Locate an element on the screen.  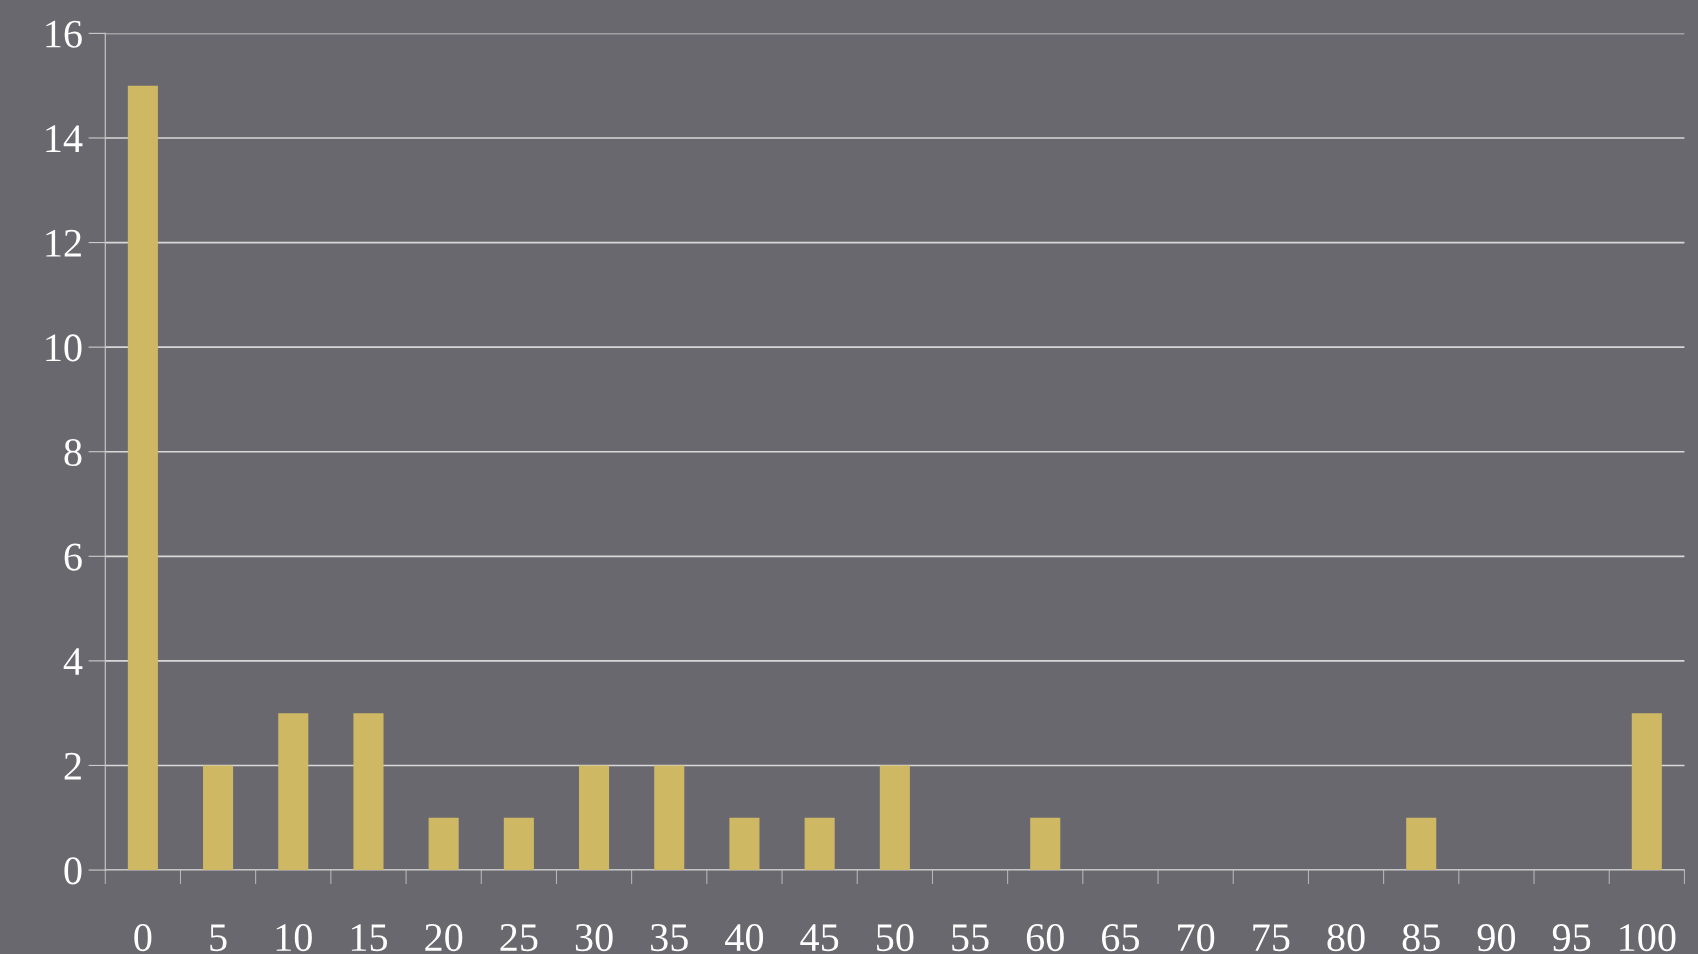
x-tick-label: 5 is located at coordinates (218, 938).